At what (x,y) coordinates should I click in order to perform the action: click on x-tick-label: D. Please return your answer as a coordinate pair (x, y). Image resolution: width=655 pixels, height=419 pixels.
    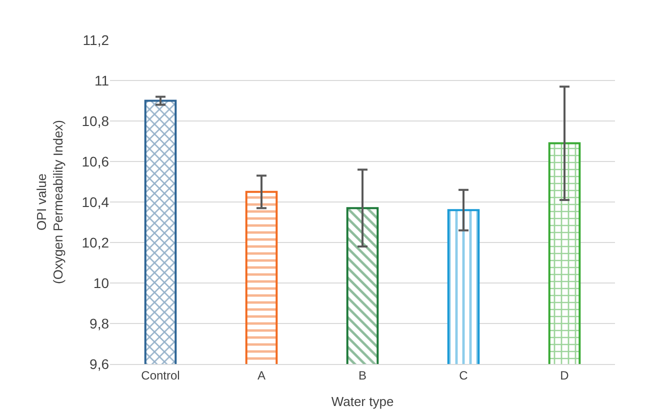
    Looking at the image, I should click on (565, 375).